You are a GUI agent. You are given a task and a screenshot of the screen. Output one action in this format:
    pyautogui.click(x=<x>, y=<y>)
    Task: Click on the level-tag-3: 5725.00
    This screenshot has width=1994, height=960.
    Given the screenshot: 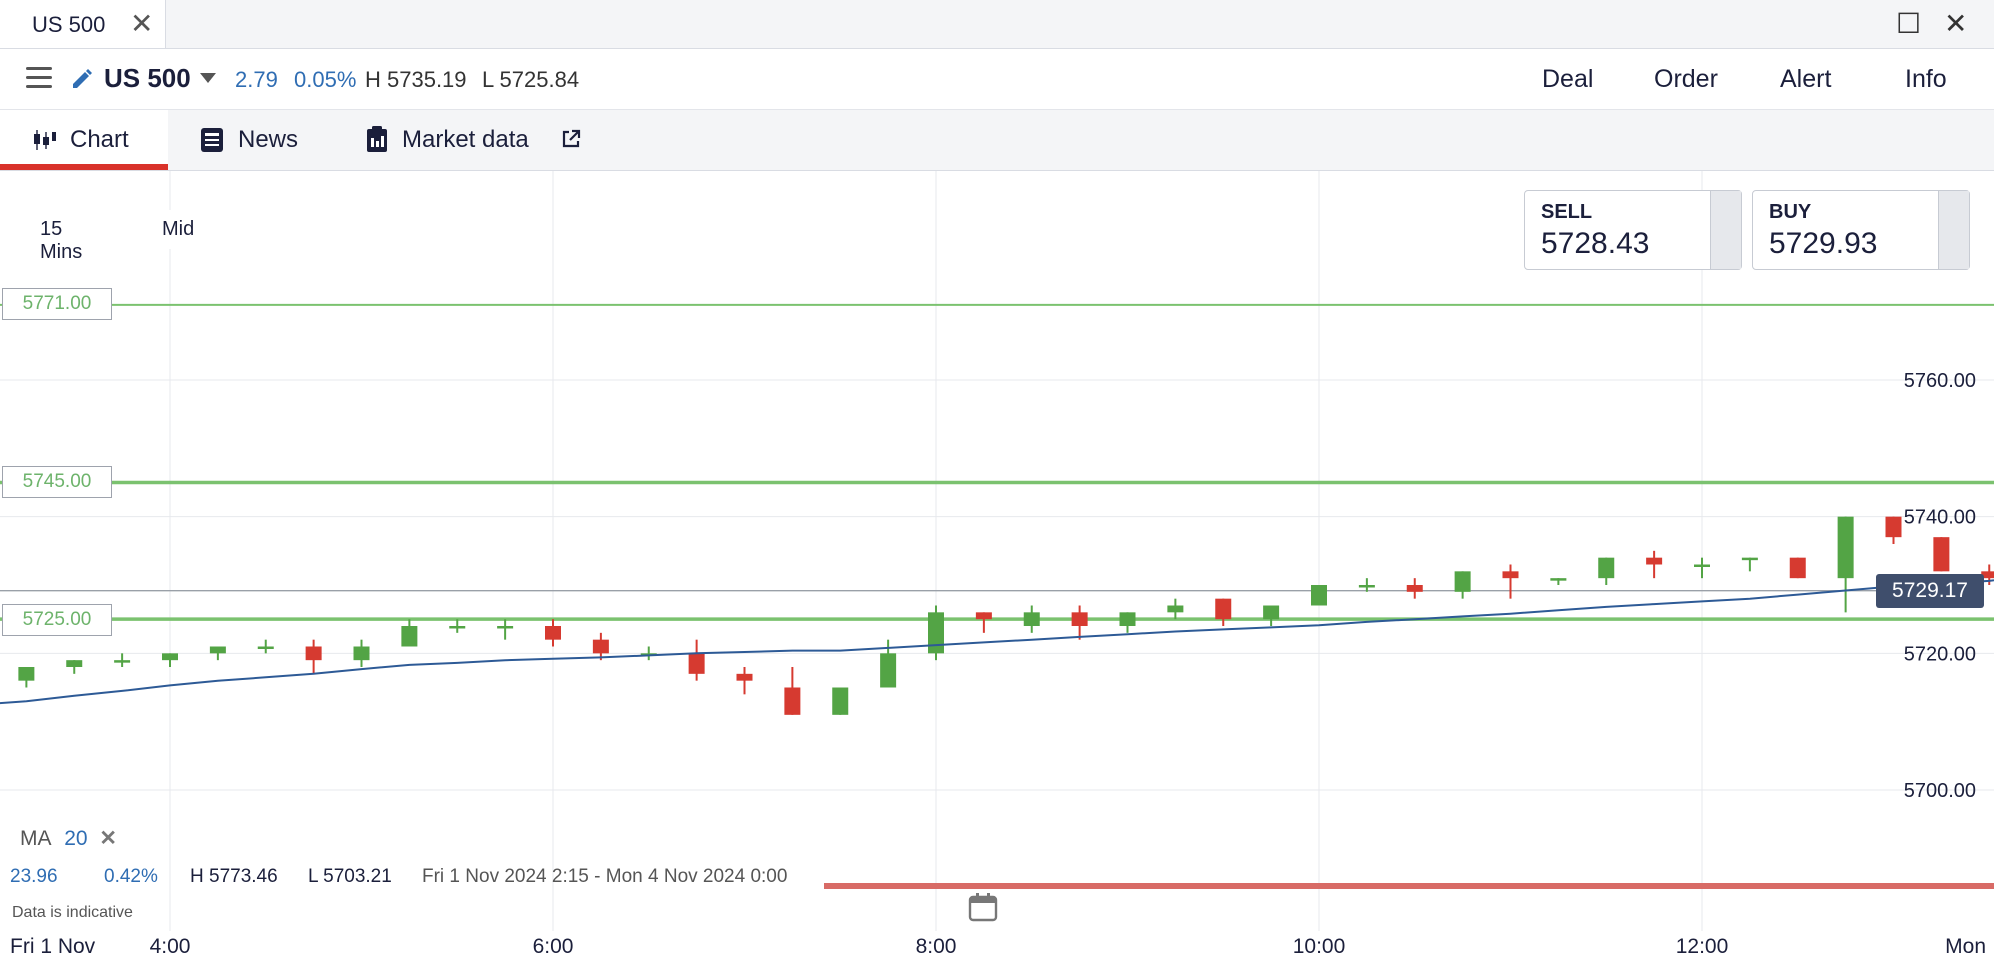 What is the action you would take?
    pyautogui.click(x=57, y=620)
    